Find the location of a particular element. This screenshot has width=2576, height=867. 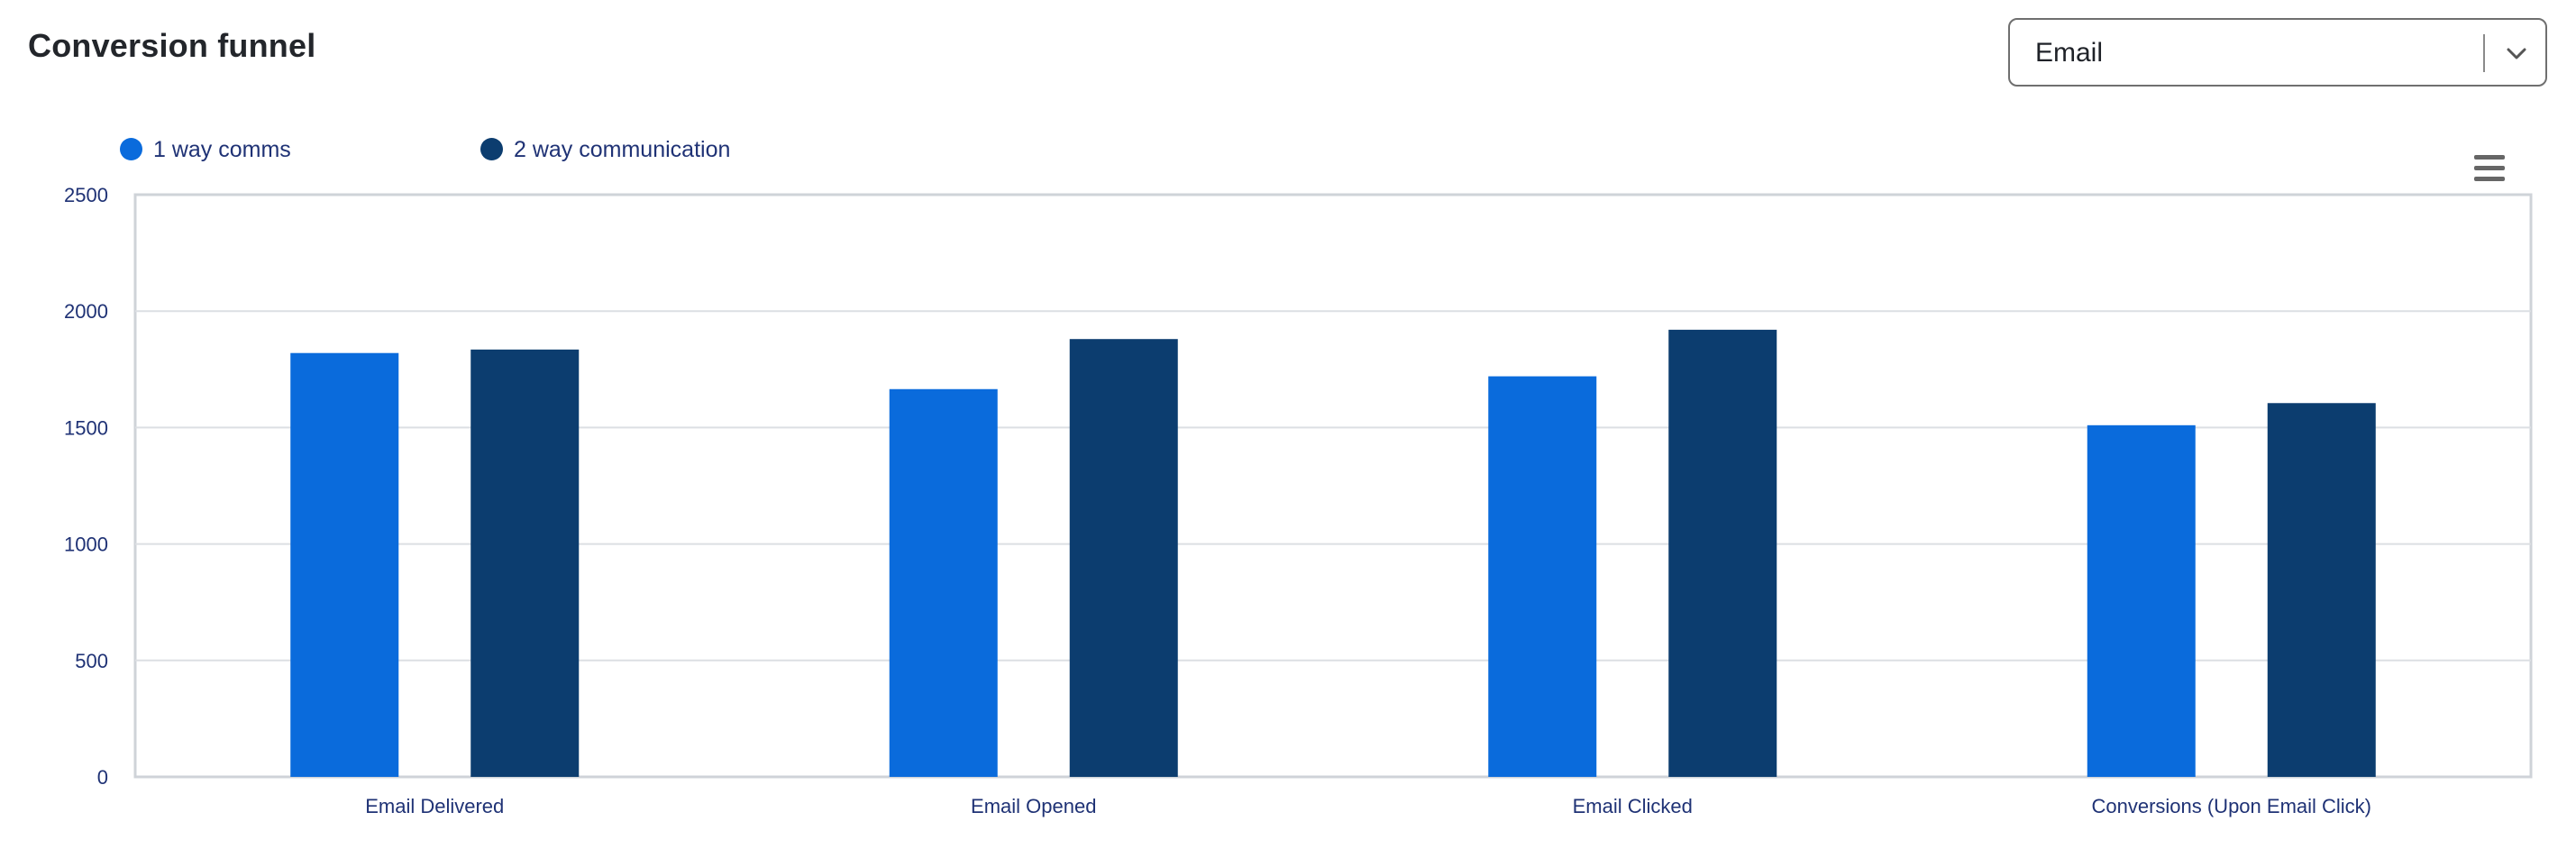

y-tick-label: 2500 is located at coordinates (86, 195).